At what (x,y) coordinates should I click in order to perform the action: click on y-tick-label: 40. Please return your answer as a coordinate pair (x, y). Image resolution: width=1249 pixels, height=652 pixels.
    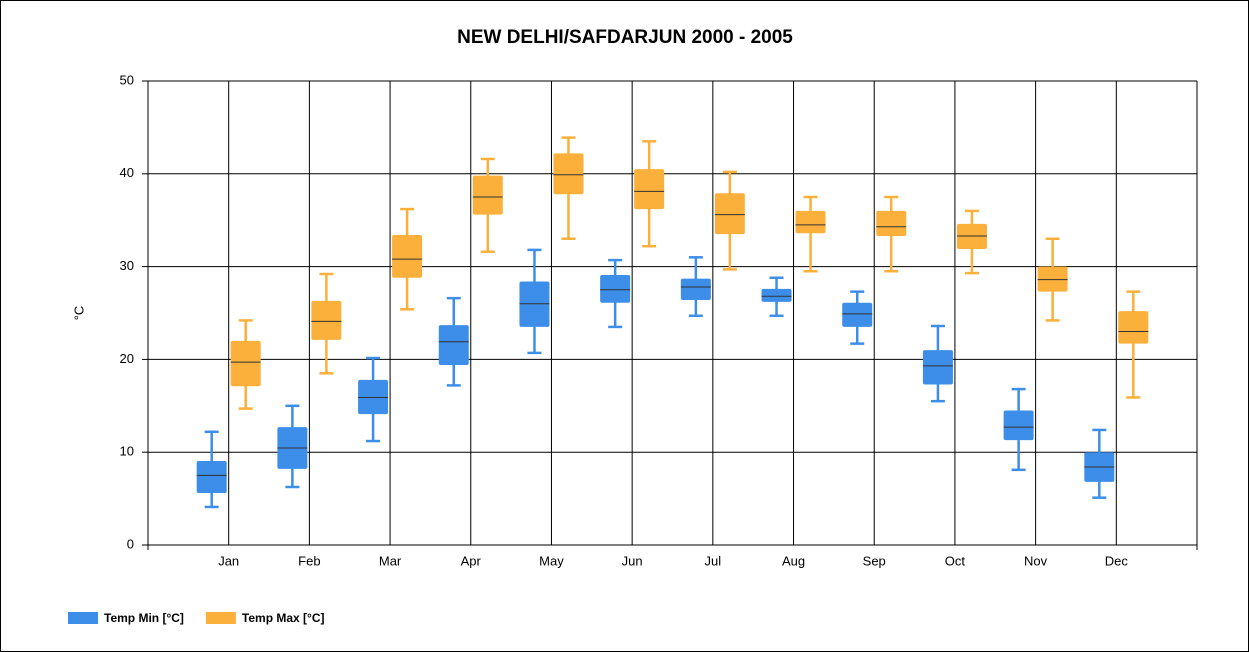
    Looking at the image, I should click on (127, 172).